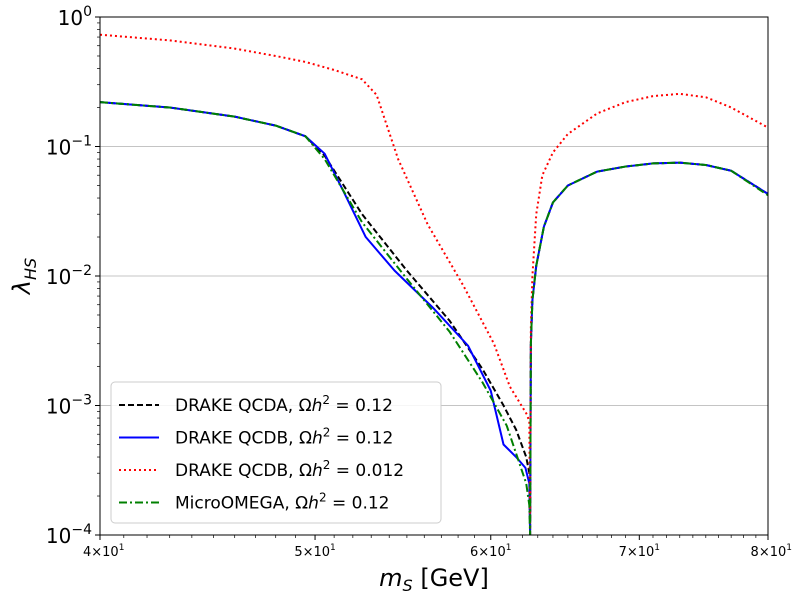 The width and height of the screenshot is (800, 600). Describe the element at coordinates (639, 551) in the screenshot. I see `x-tick-label-3: 7×101` at that location.